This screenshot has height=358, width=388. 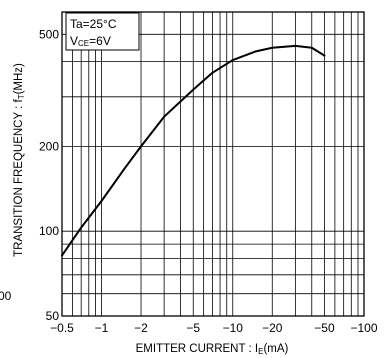 What do you see at coordinates (53, 316) in the screenshot?
I see `y-tick-label: 50` at bounding box center [53, 316].